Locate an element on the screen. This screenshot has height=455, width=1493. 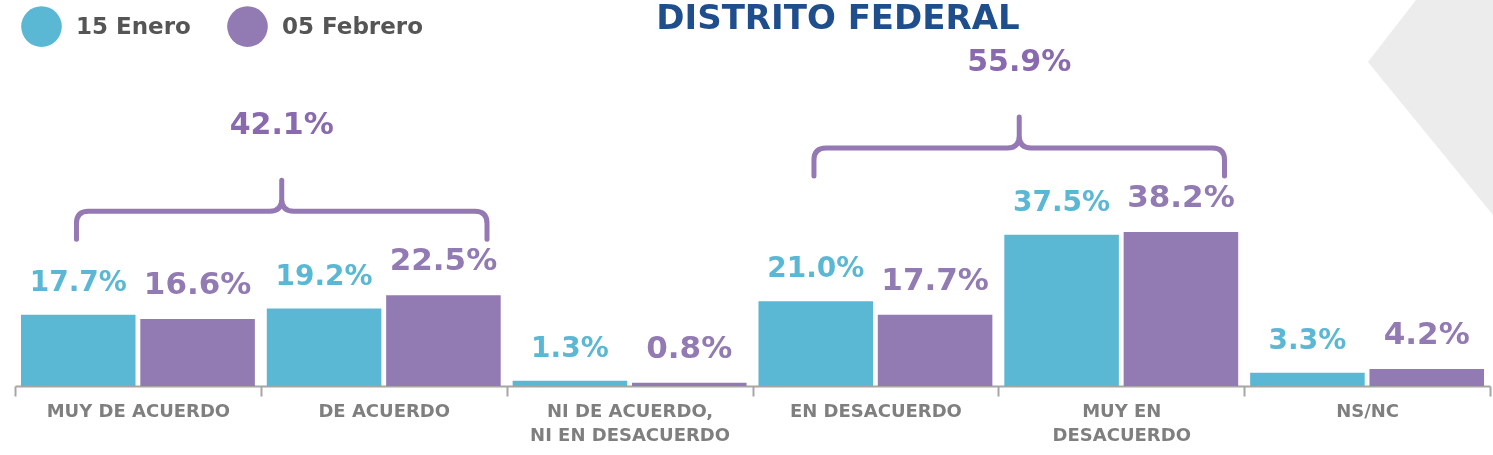
data-label: 3.3% is located at coordinates (1307, 339).